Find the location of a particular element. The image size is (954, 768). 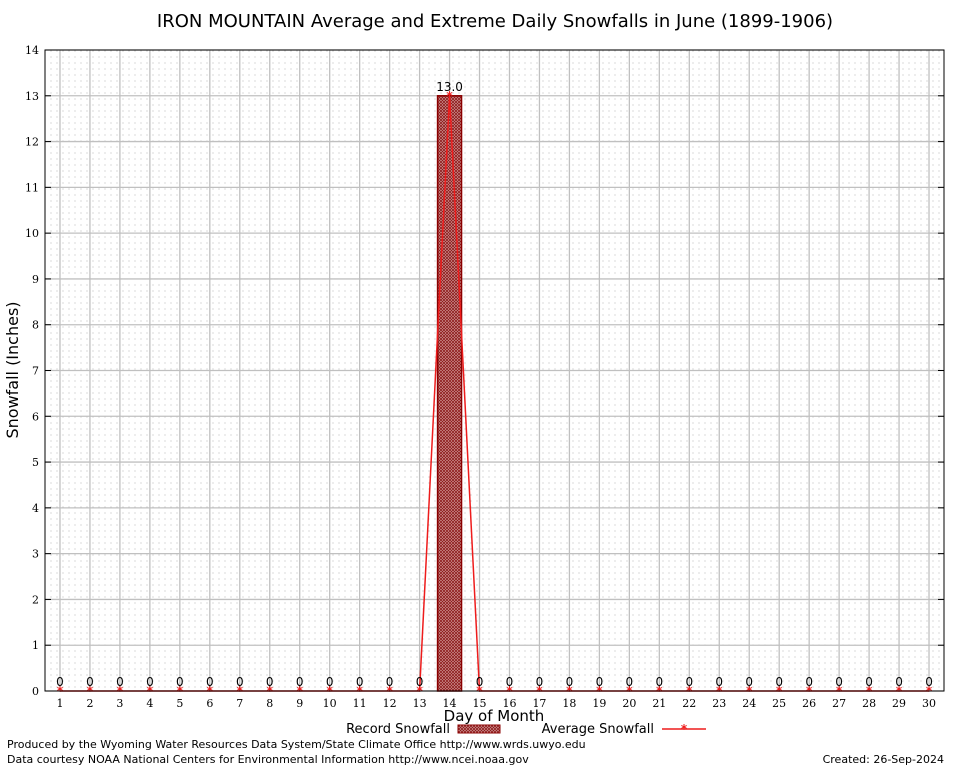

x-tick-label: 28 is located at coordinates (869, 703).